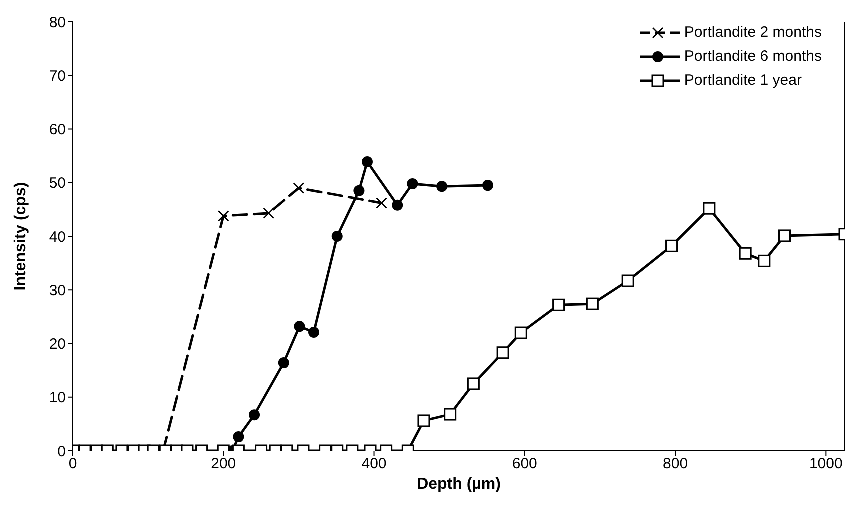  I want to click on y-tick-label: 80, so click(57, 23).